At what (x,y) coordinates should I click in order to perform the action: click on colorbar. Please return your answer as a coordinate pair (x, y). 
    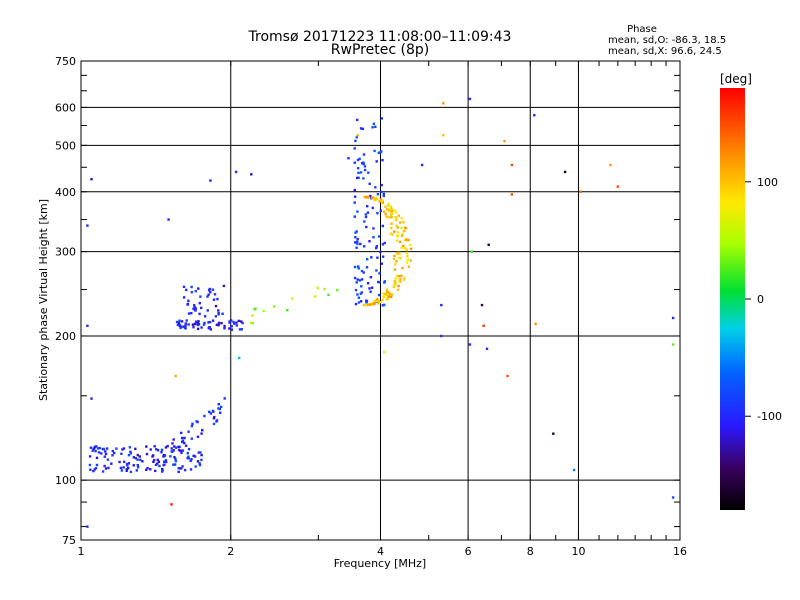
    Looking at the image, I should click on (732, 299).